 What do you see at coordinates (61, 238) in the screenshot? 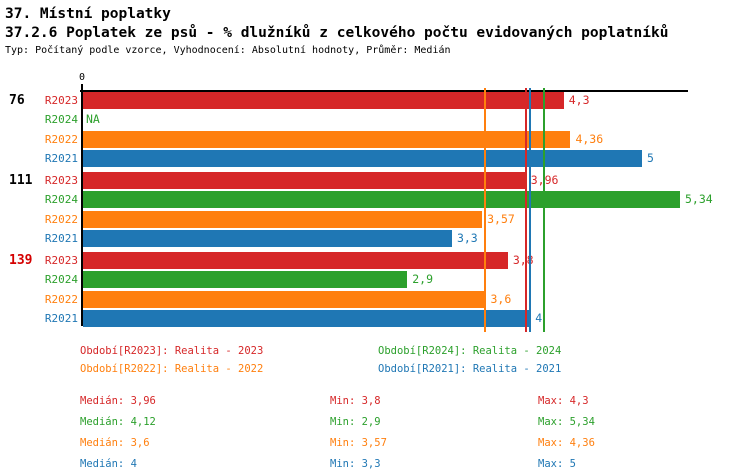
I see `row-label-111-R2021: R2021` at bounding box center [61, 238].